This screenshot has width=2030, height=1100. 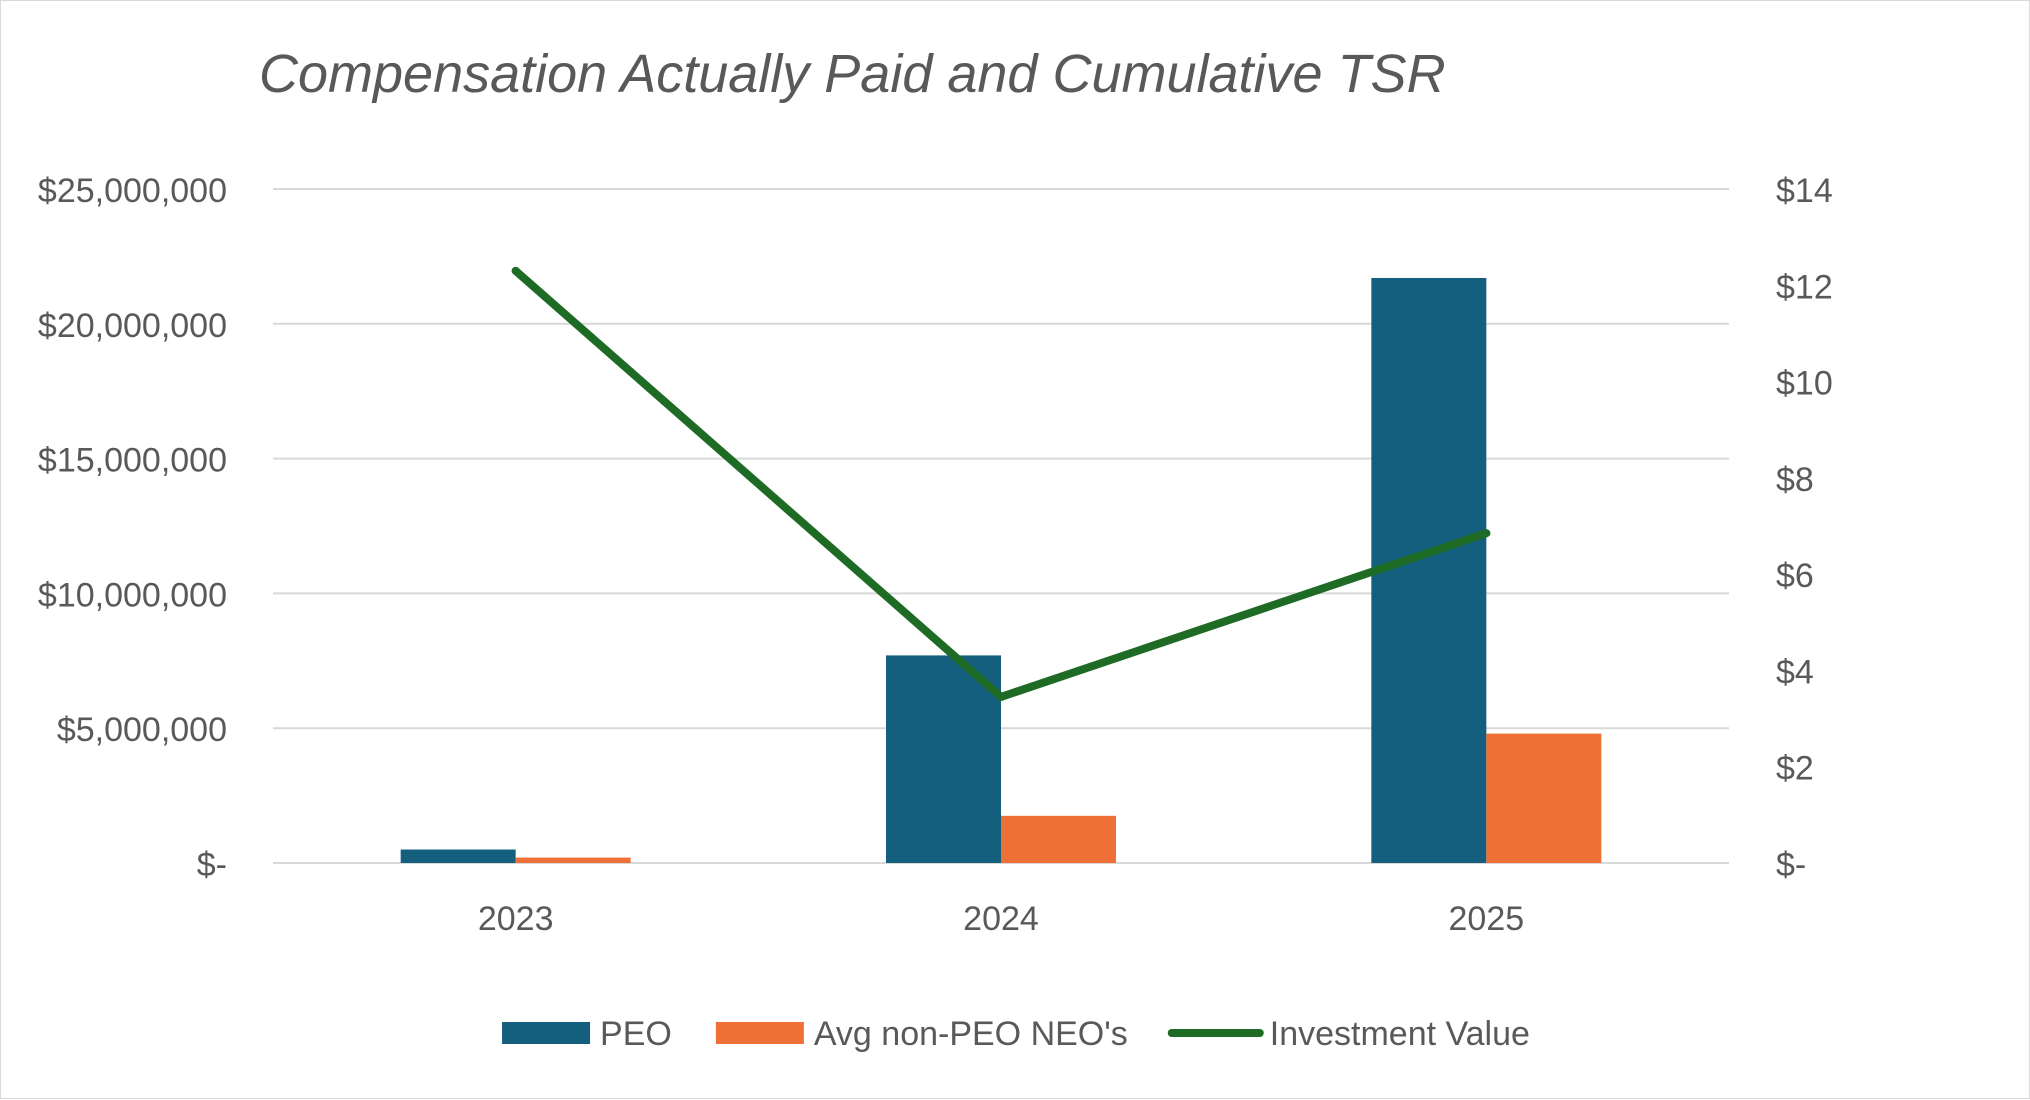 What do you see at coordinates (1795, 480) in the screenshot?
I see `right-axis-tick-label: $8` at bounding box center [1795, 480].